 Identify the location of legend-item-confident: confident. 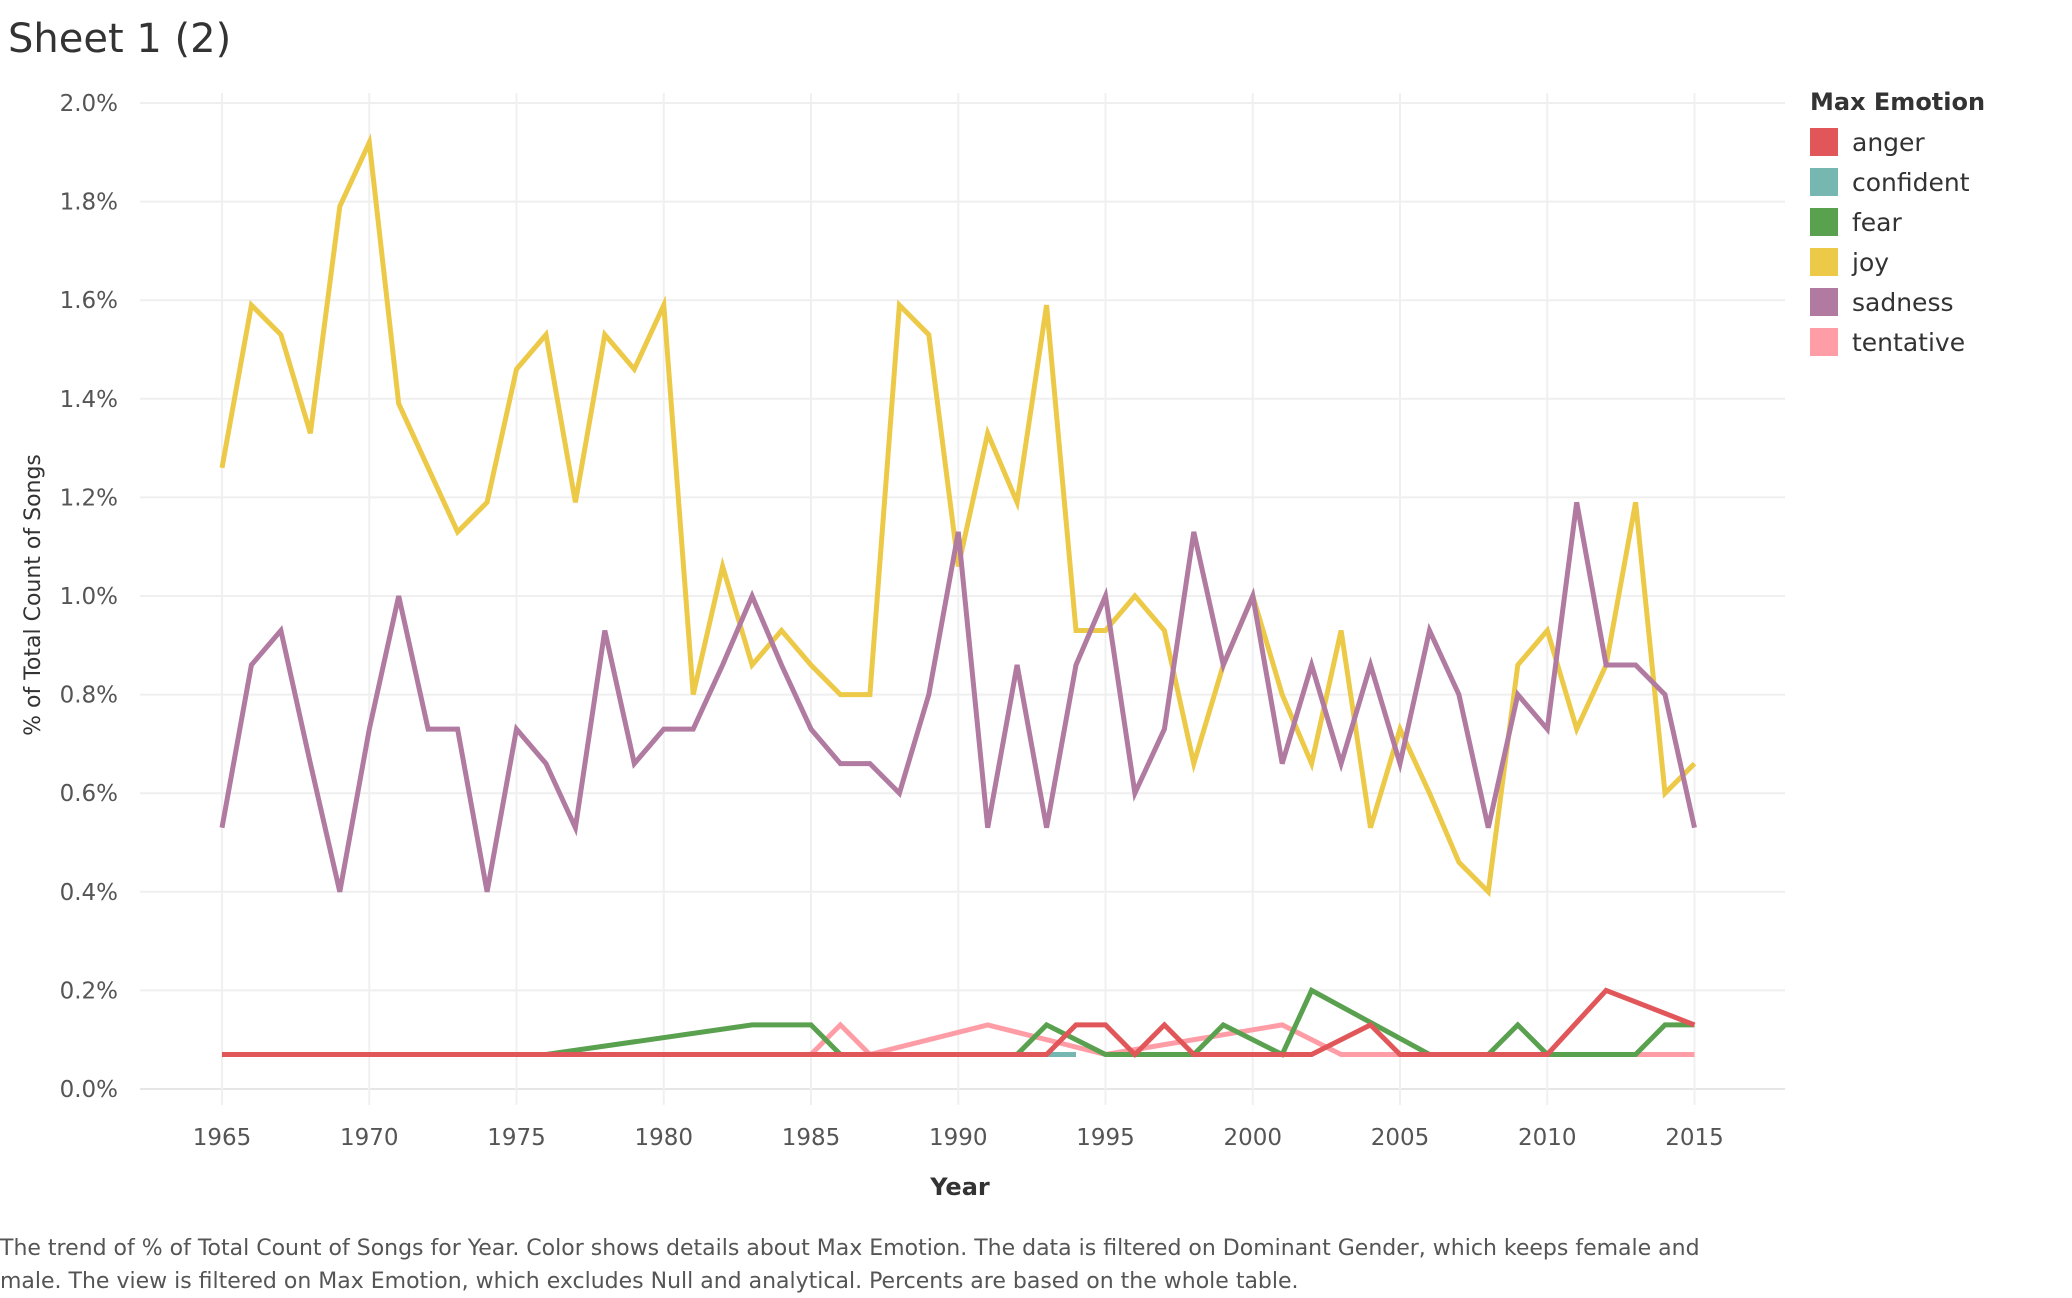
(1897, 182).